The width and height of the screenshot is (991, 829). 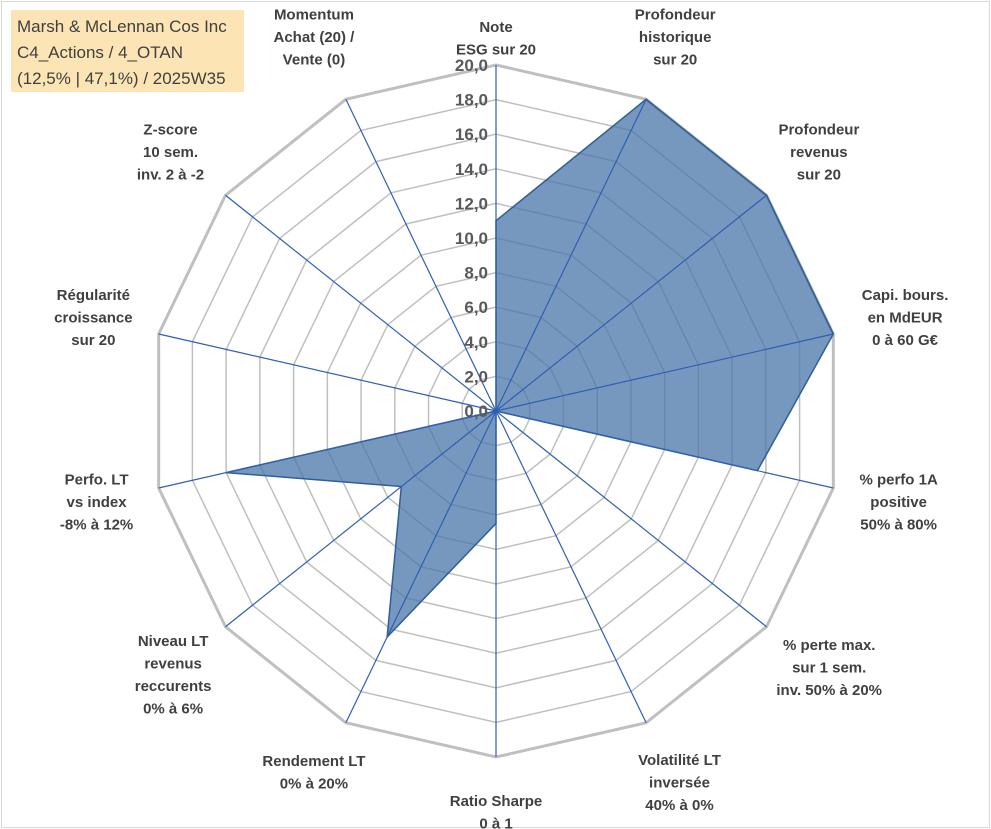 What do you see at coordinates (314, 14) in the screenshot?
I see `axis-label-line: Momentum` at bounding box center [314, 14].